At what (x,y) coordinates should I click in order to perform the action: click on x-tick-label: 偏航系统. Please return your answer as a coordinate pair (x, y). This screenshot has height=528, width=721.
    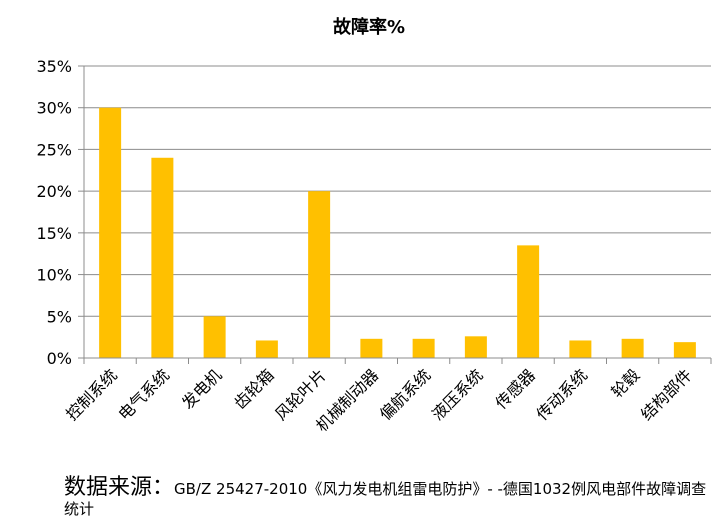
    Looking at the image, I should click on (405, 394).